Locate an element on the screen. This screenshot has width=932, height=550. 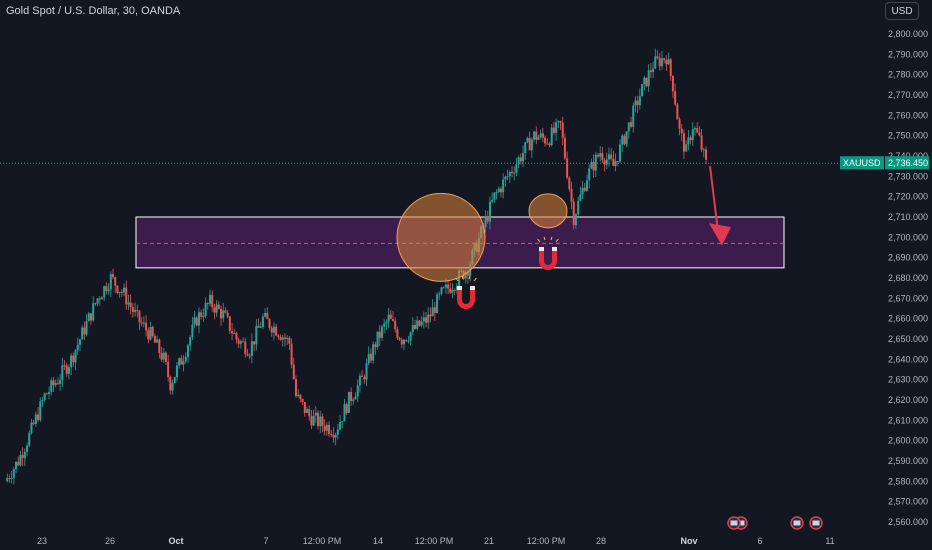
magnet-tip is located at coordinates (554, 249).